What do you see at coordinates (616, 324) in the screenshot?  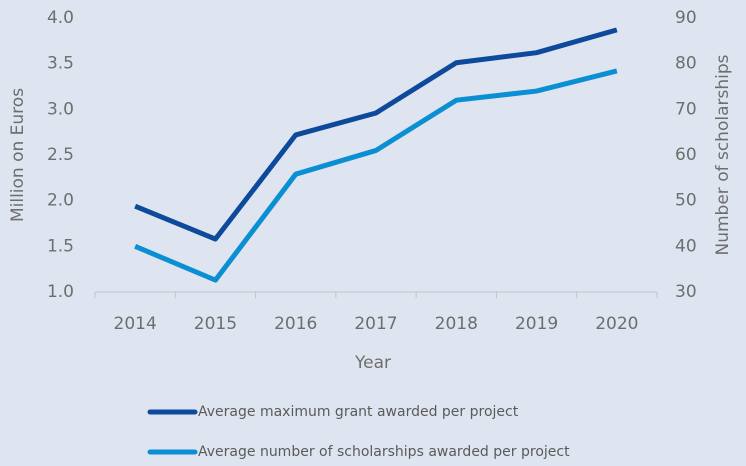 I see `x-tick-label: 2020` at bounding box center [616, 324].